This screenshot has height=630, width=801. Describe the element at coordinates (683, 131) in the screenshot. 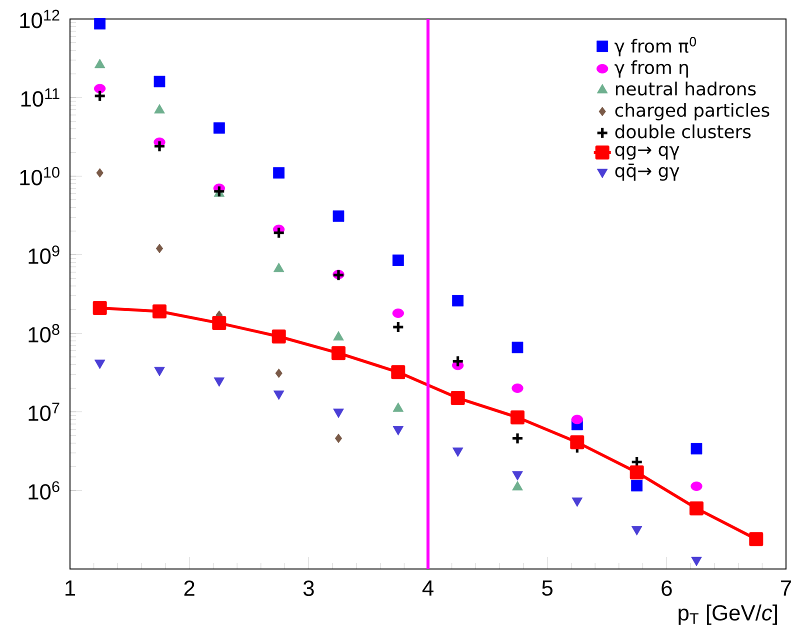

I see `legend-label: double clusters` at that location.